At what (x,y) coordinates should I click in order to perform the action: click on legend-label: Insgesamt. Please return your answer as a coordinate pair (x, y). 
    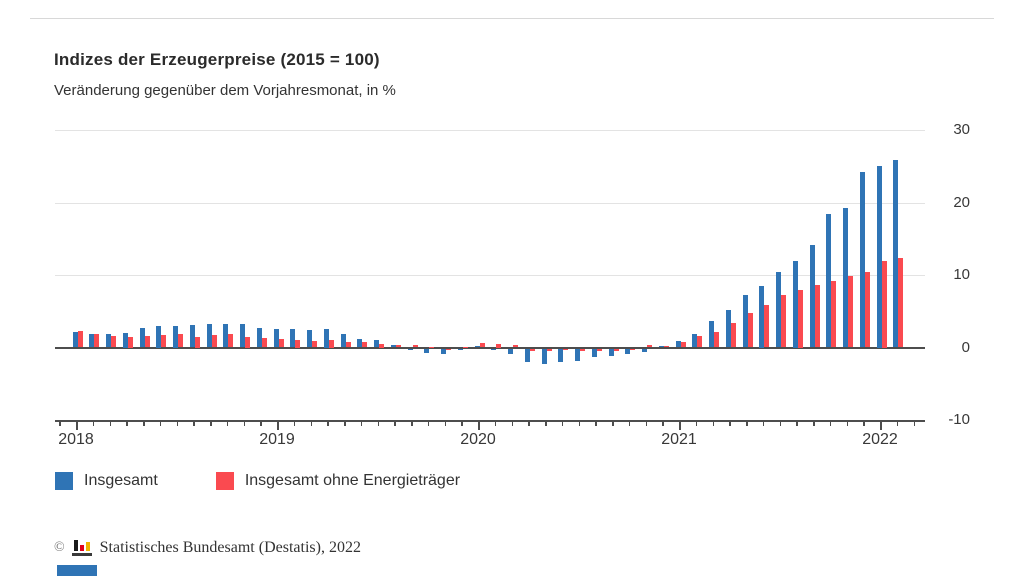
    Looking at the image, I should click on (121, 480).